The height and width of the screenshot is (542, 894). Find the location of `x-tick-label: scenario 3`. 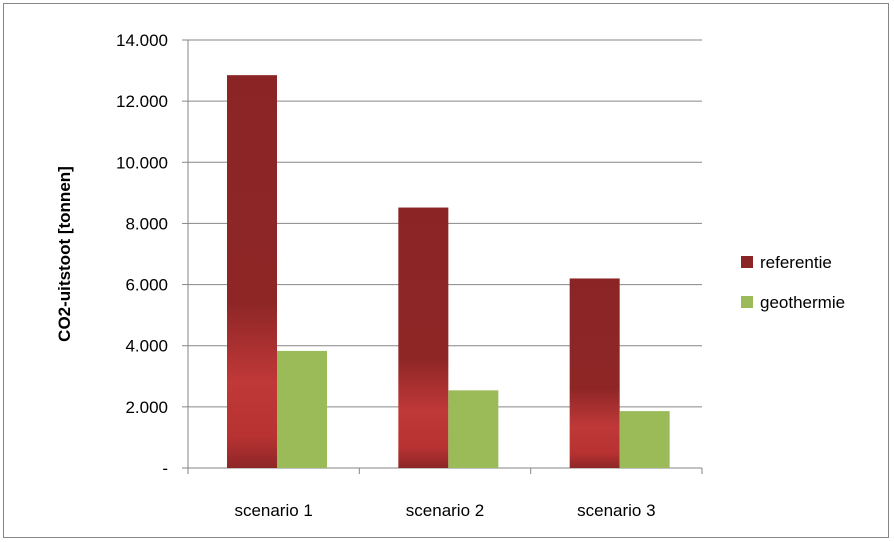

x-tick-label: scenario 3 is located at coordinates (616, 510).